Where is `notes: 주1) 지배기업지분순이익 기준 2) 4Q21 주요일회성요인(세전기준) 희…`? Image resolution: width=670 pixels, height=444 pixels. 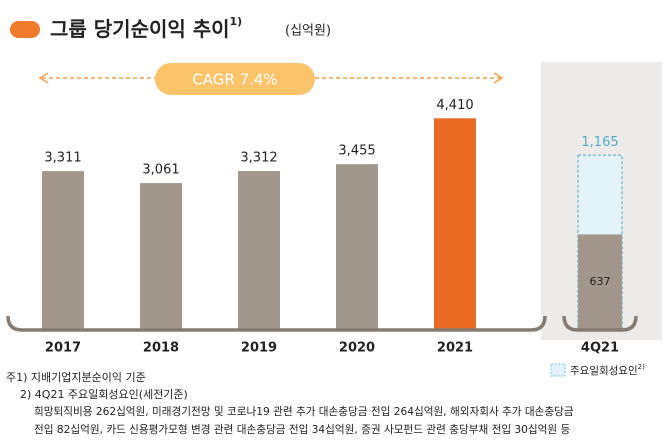
notes: 주1) 지배기업지분순이익 기준 2) 4Q21 주요일회성요인(세전기준) 희… is located at coordinates (290, 403).